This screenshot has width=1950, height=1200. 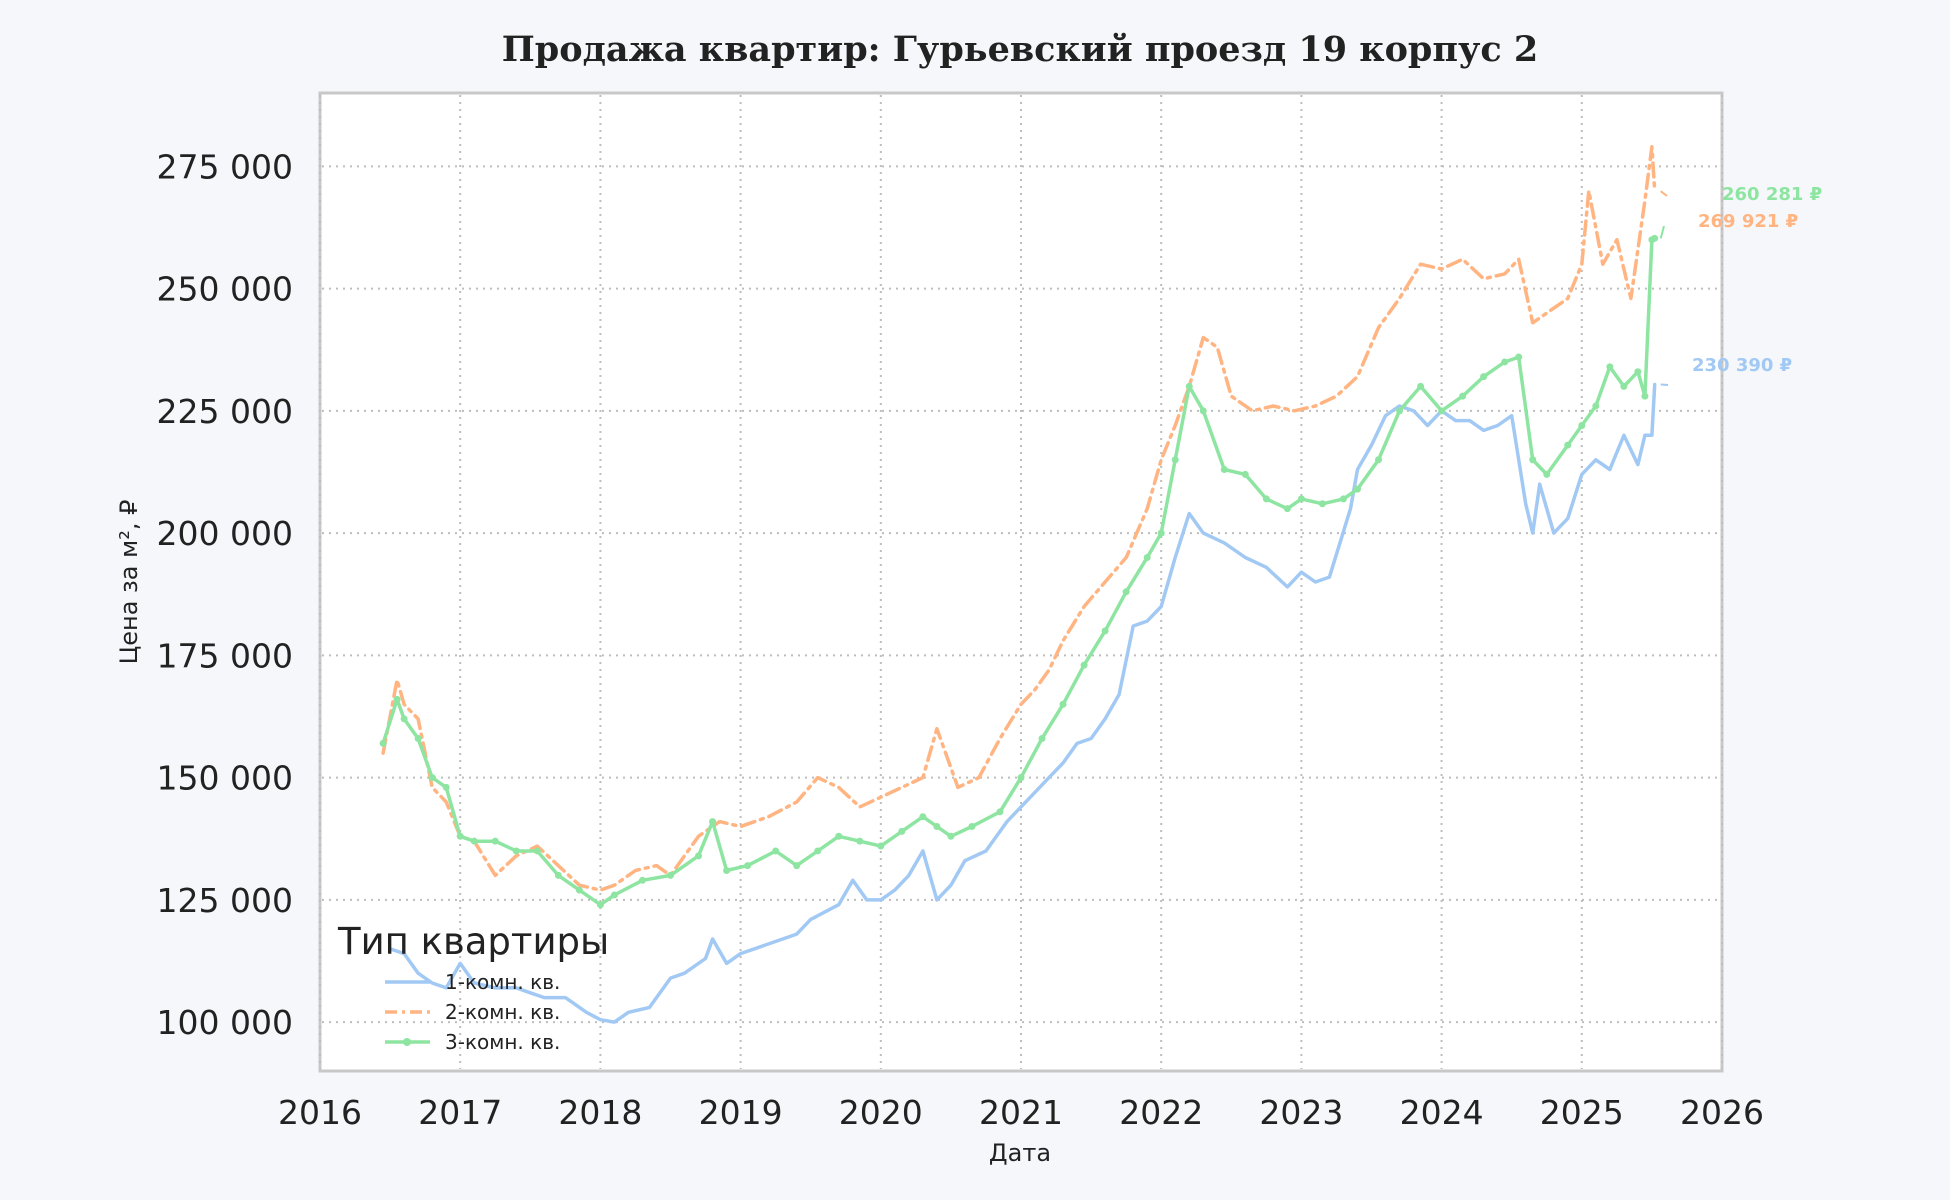 I want to click on x-tick-label: 2026, so click(x=1722, y=1112).